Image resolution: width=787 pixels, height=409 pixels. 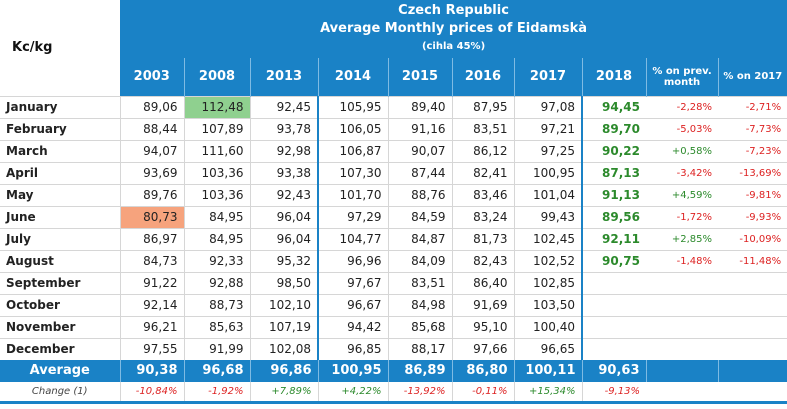 I want to click on pct-prev-month-cell: +2,85%, so click(x=682, y=238).